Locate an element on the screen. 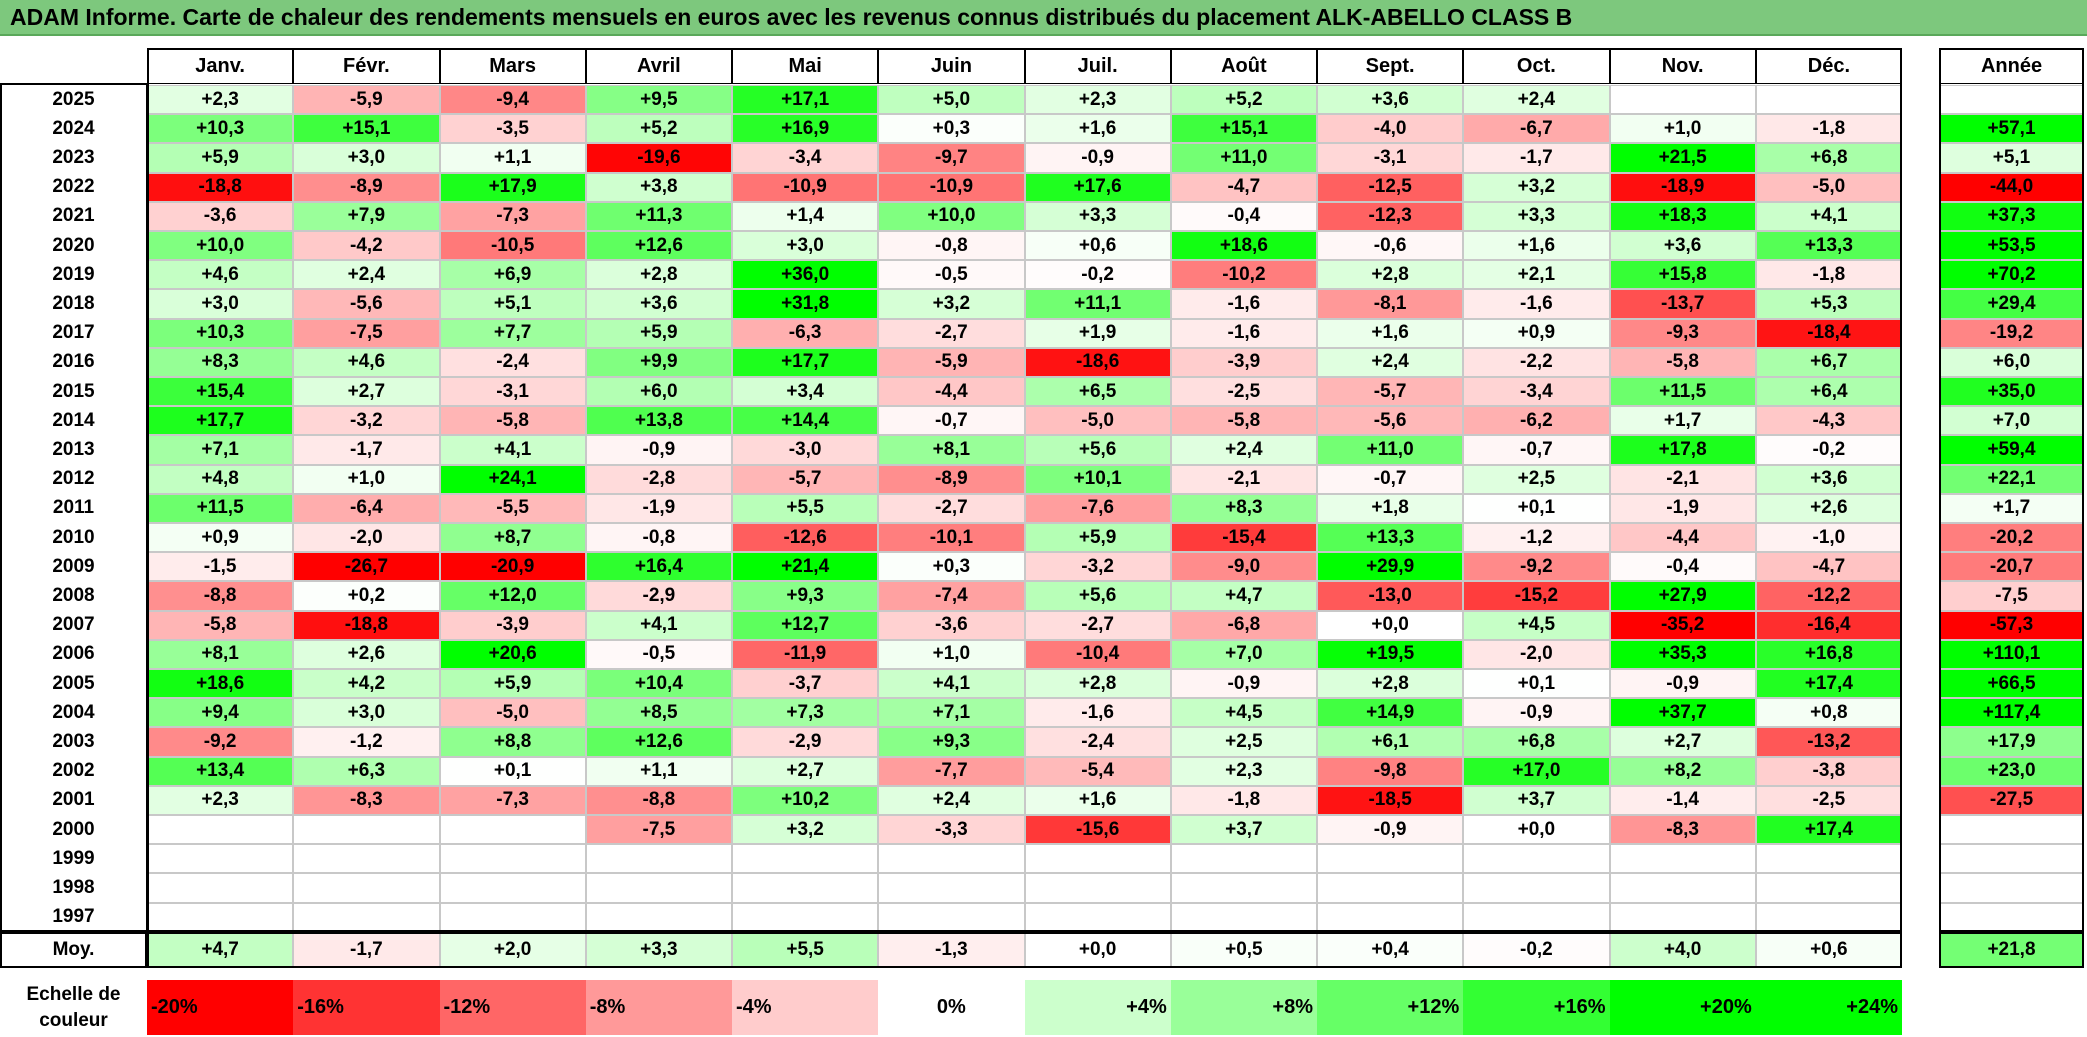 Image resolution: width=2087 pixels, height=1037 pixels. heat-cell: +11,0 is located at coordinates (1243, 158).